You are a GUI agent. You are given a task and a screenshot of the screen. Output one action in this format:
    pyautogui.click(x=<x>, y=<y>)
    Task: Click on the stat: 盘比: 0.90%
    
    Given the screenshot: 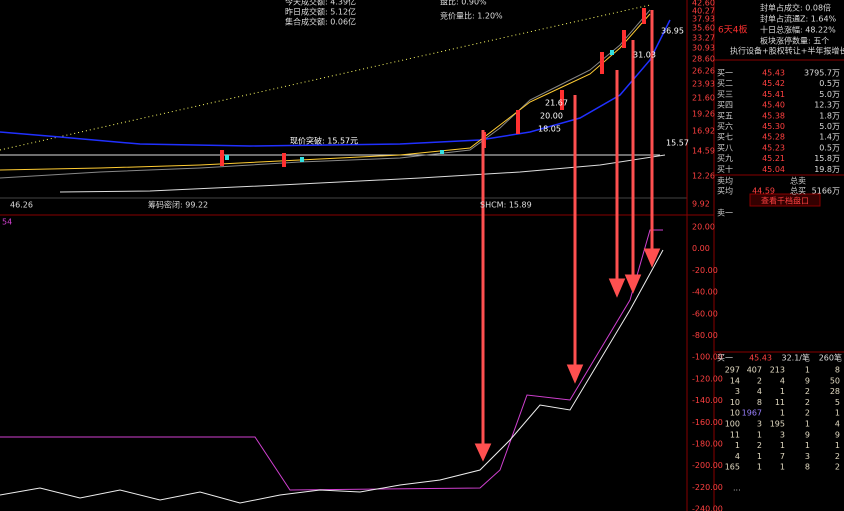 What is the action you would take?
    pyautogui.click(x=463, y=3)
    